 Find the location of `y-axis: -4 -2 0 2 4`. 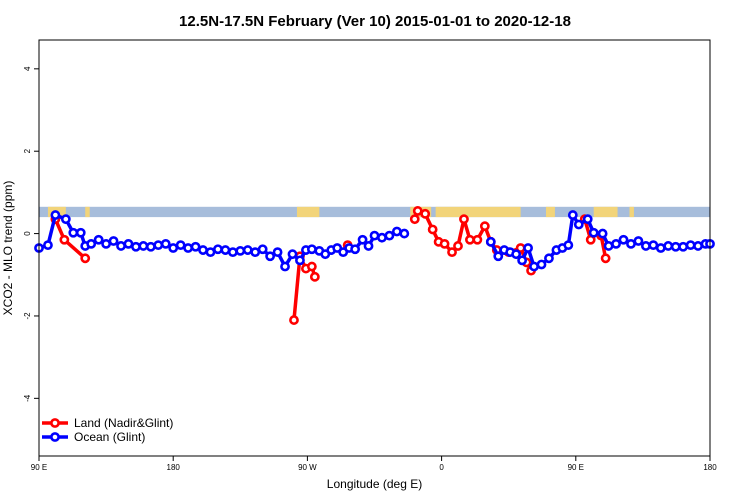

y-axis: -4 -2 0 2 4 is located at coordinates (31, 234).